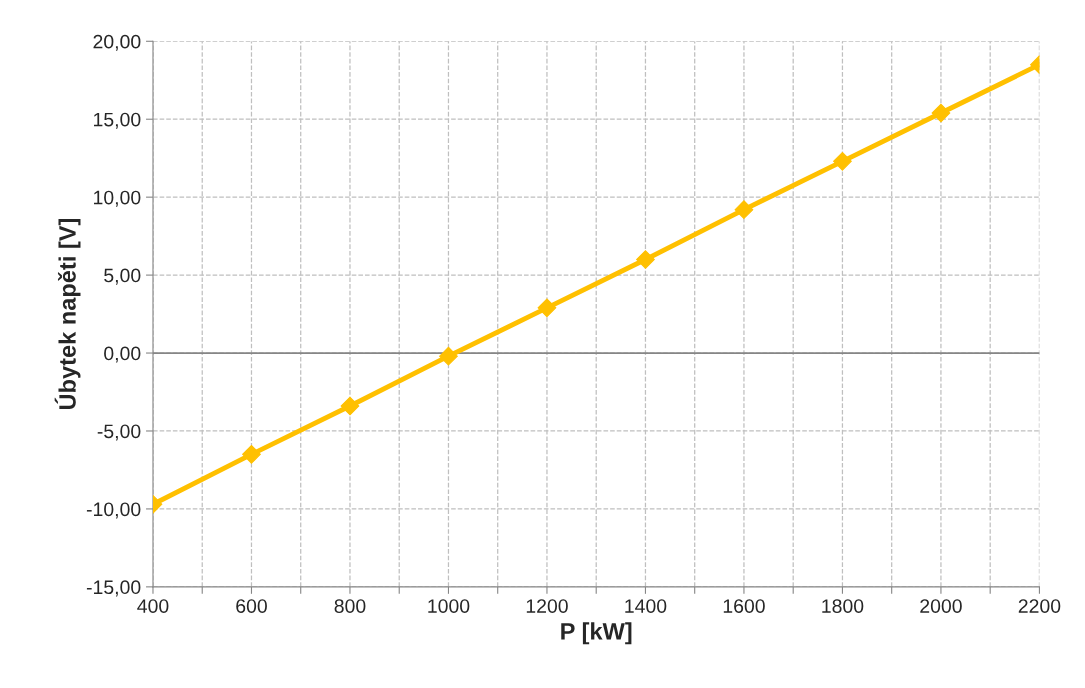 The height and width of the screenshot is (688, 1085). I want to click on x-tick-label: 600, so click(251, 606).